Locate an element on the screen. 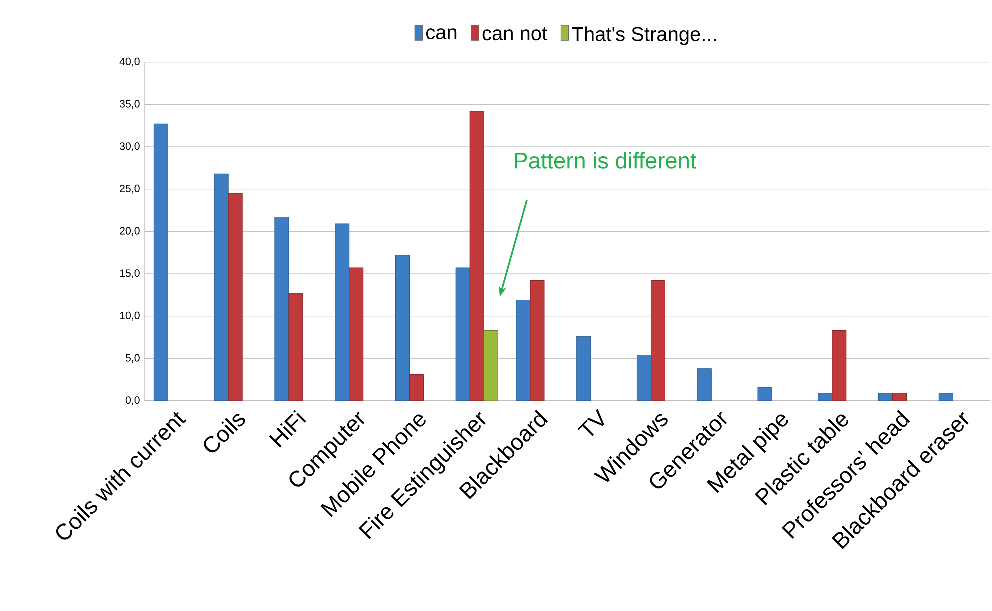 This screenshot has width=992, height=611. y-tick-label: 30,0 is located at coordinates (130, 147).